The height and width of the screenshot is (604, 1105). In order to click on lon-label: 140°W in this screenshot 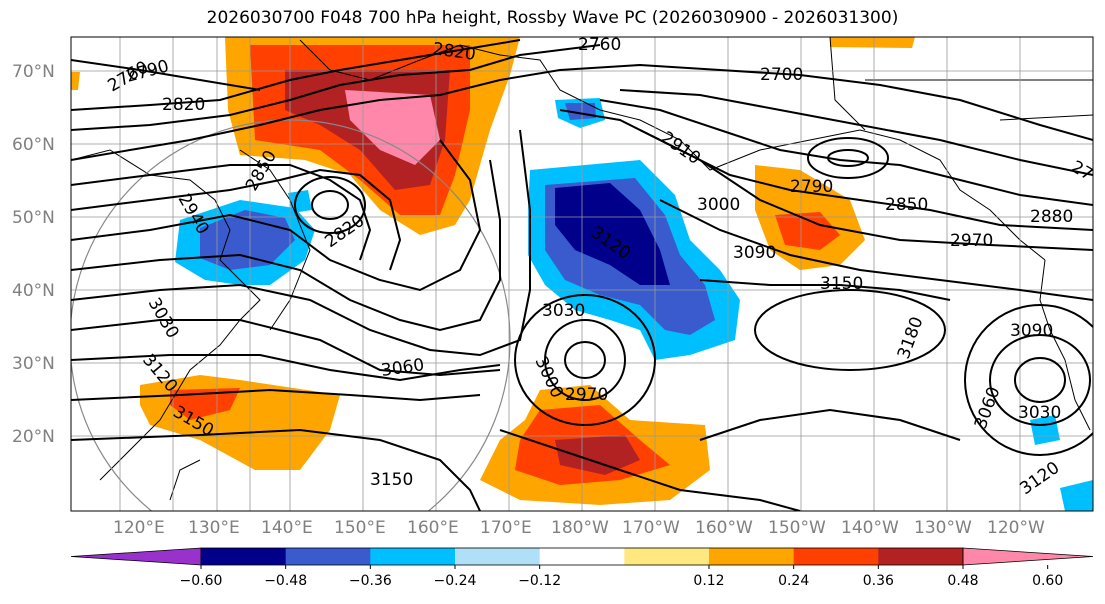, I will do `click(870, 528)`.